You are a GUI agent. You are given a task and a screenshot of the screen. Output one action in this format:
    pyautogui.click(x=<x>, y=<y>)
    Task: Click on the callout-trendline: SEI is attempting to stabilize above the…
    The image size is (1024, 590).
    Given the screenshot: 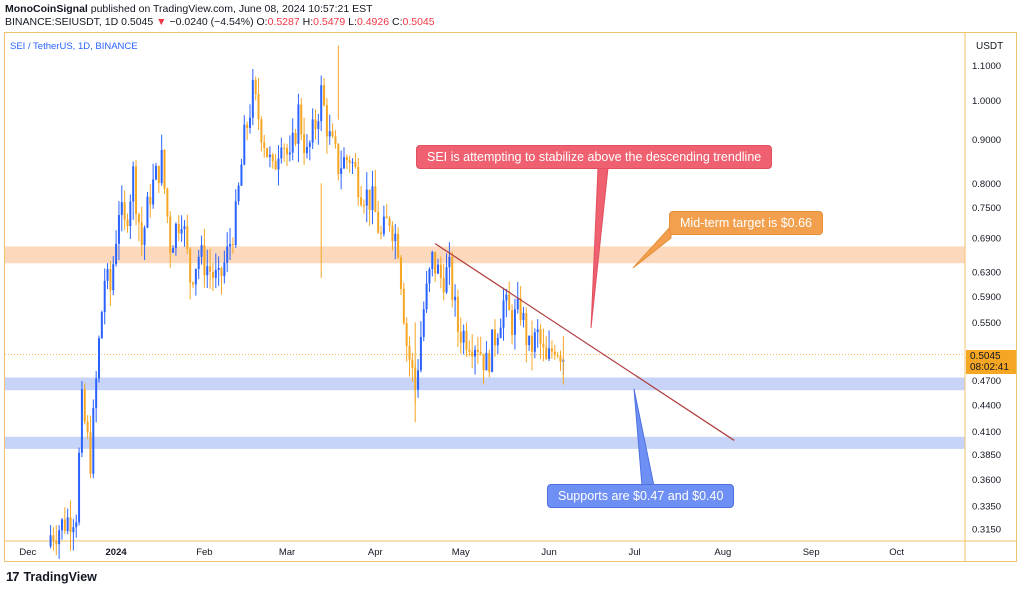 What is the action you would take?
    pyautogui.click(x=594, y=157)
    